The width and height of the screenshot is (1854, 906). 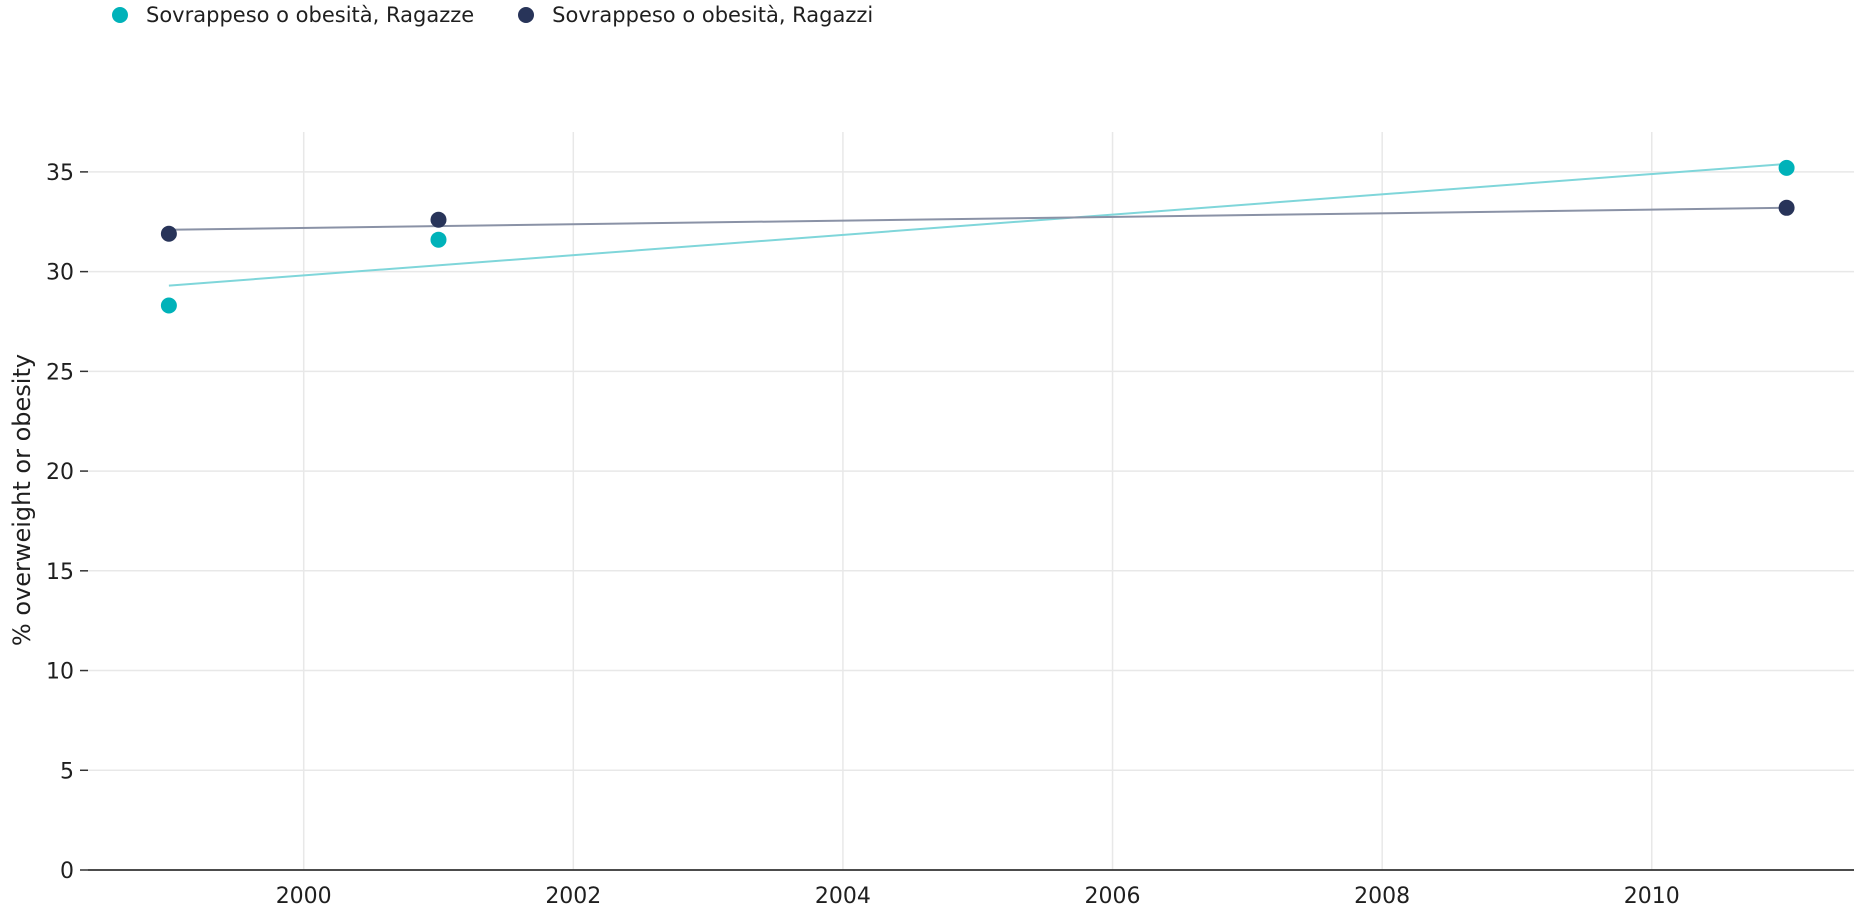 What do you see at coordinates (1382, 895) in the screenshot?
I see `x-tick-label: 2008` at bounding box center [1382, 895].